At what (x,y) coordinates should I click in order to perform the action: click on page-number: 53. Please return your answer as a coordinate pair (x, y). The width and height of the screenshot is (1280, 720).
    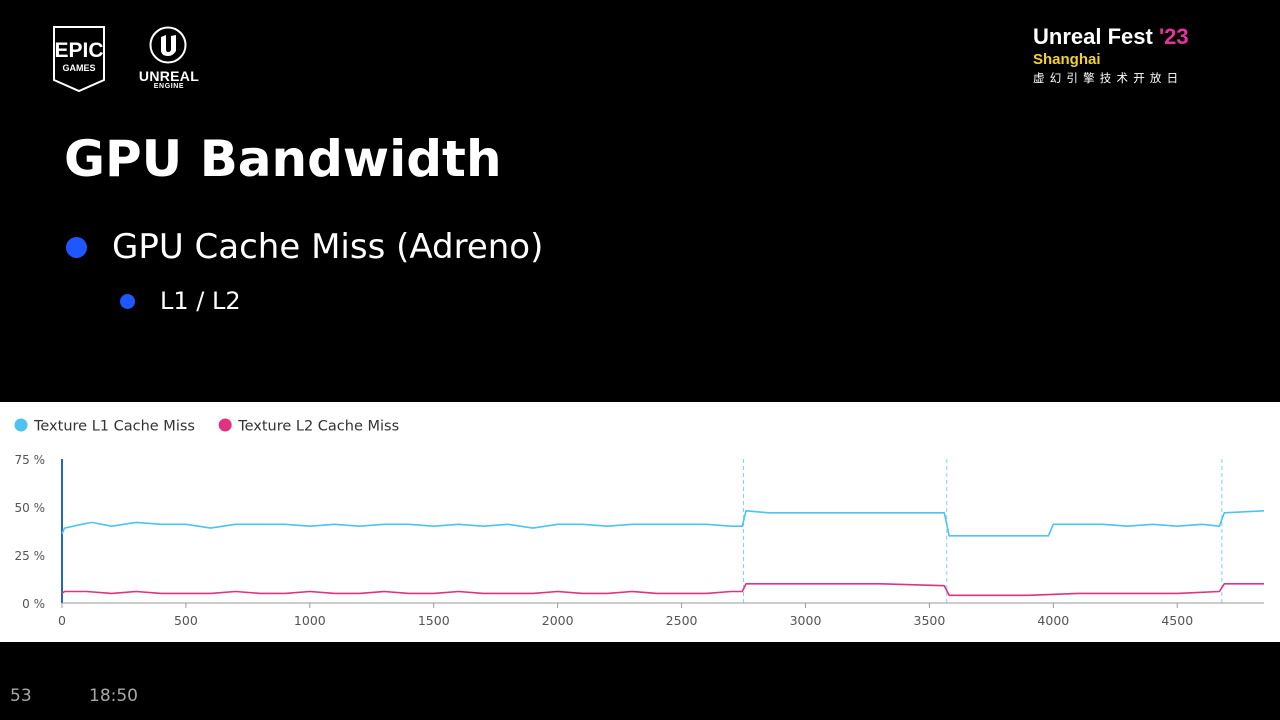
    Looking at the image, I should click on (21, 696).